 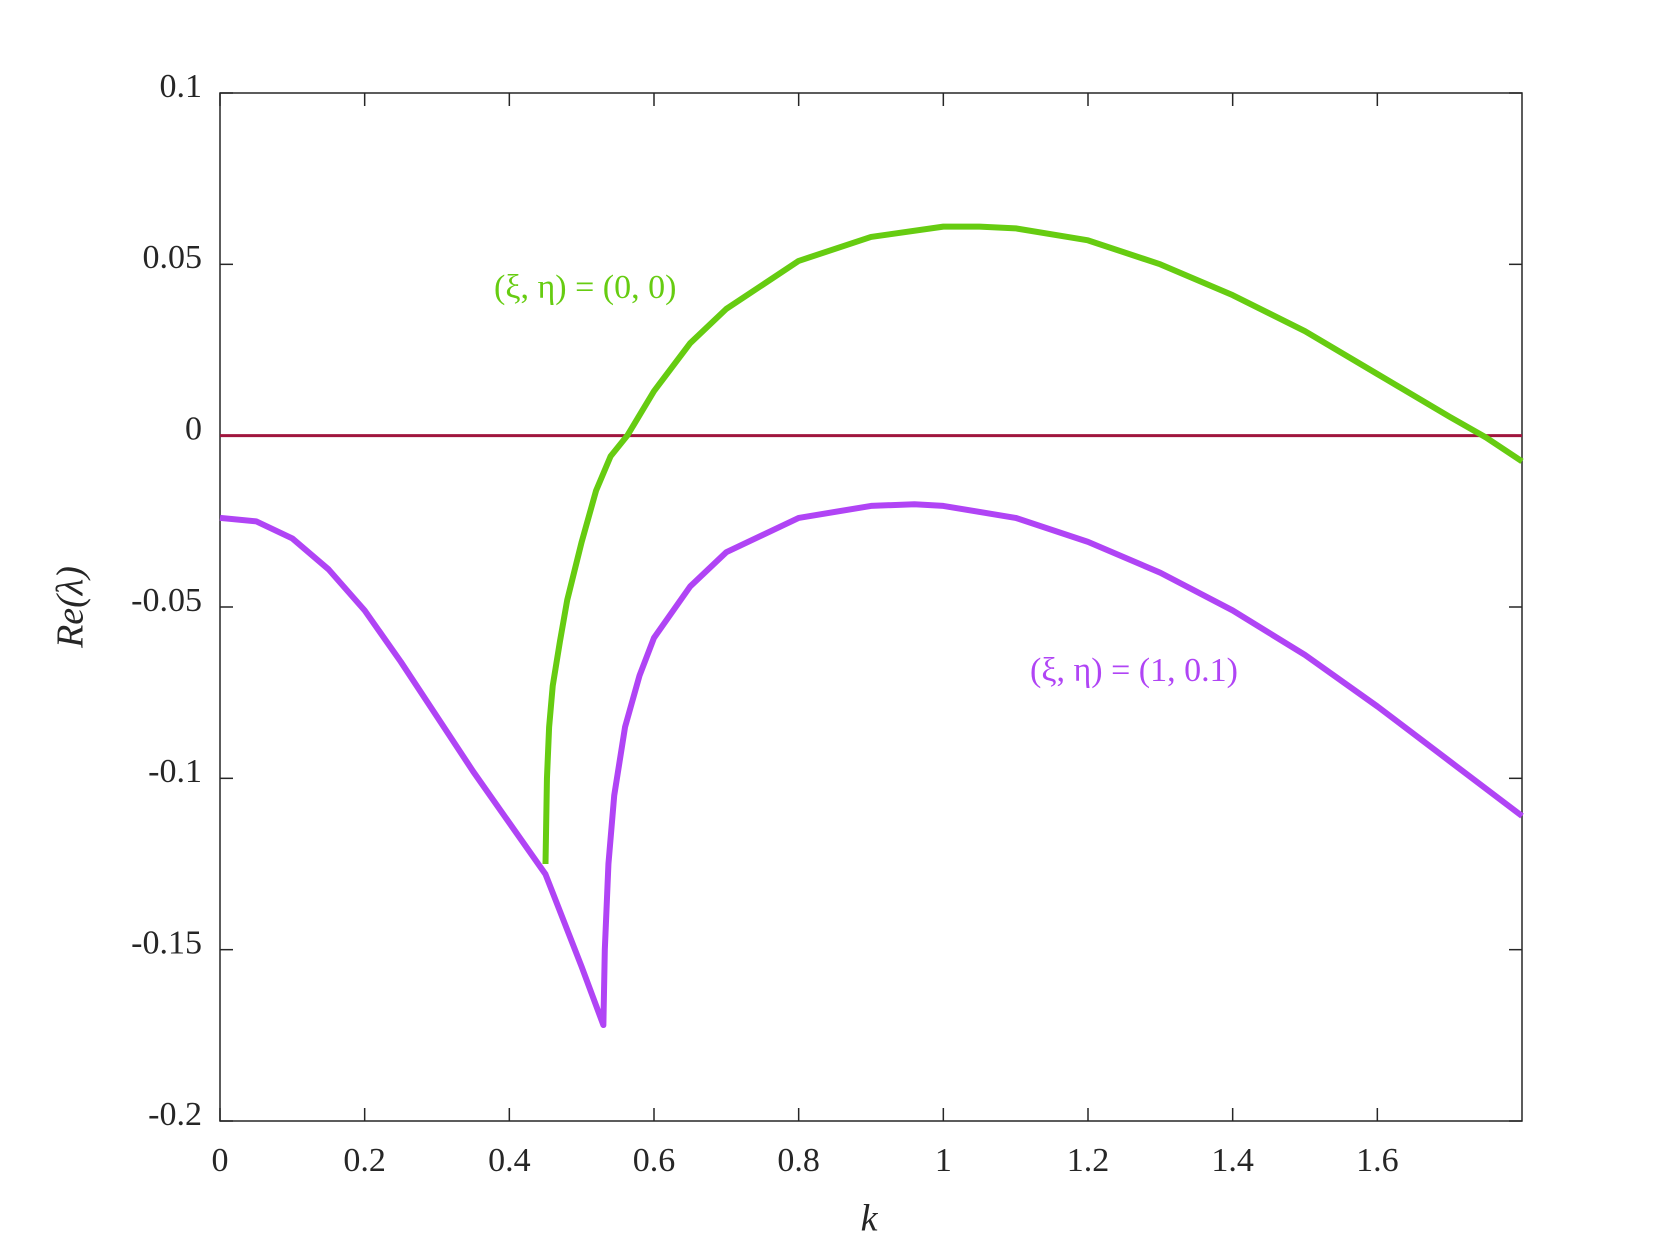 I want to click on x-tick-label: 1.2, so click(x=1088, y=1160).